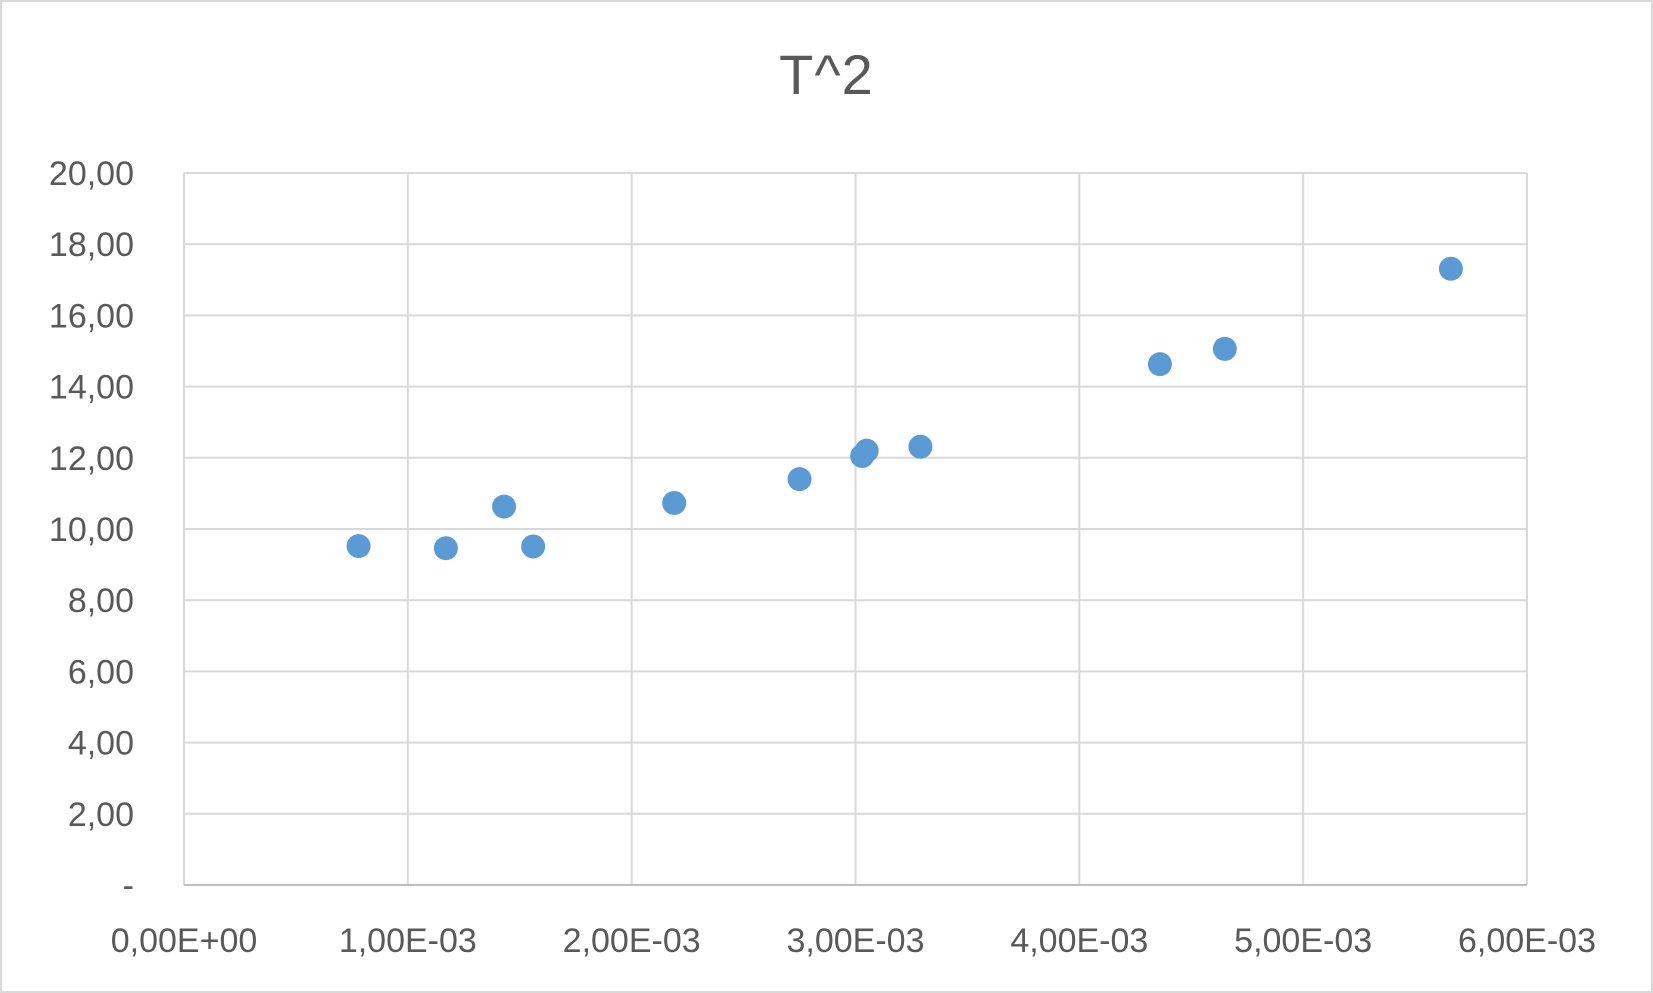 The image size is (1653, 993). What do you see at coordinates (101, 672) in the screenshot?
I see `y-tick-label: 6,00` at bounding box center [101, 672].